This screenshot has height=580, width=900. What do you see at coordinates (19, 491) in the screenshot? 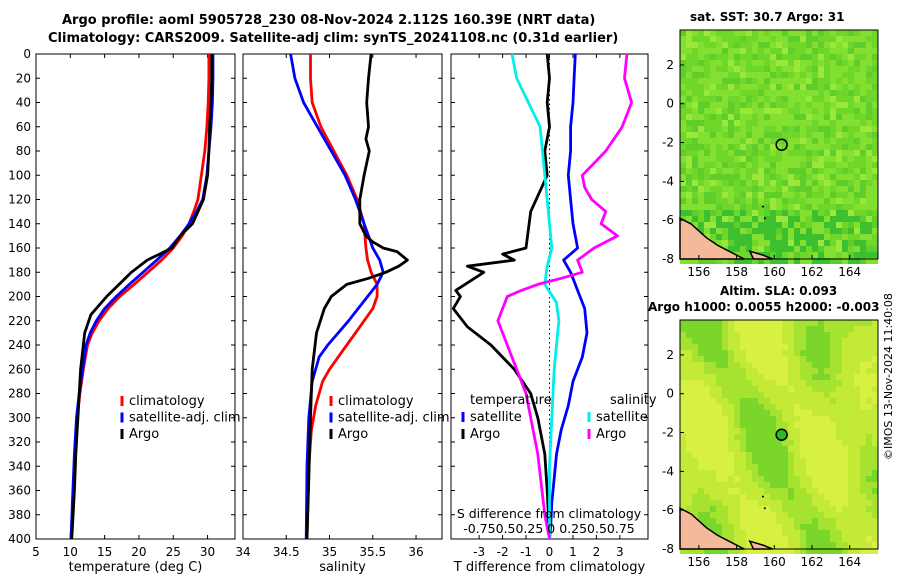
I see `y-tick-label: 360` at bounding box center [19, 491].